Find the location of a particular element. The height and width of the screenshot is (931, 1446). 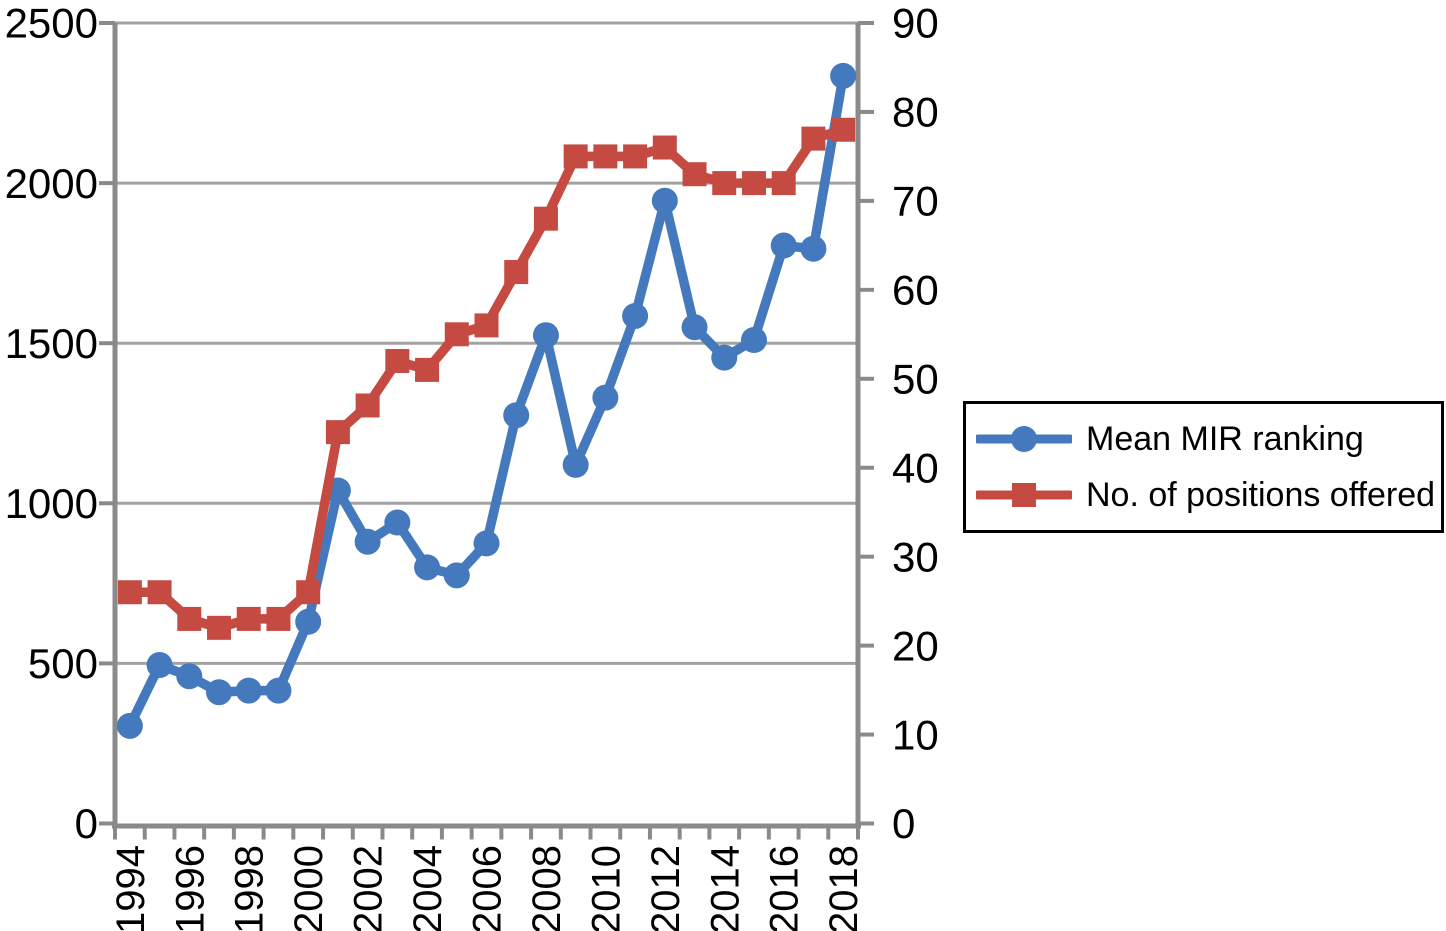

legend-label-positions-offered: No. of positions offered is located at coordinates (1261, 495).